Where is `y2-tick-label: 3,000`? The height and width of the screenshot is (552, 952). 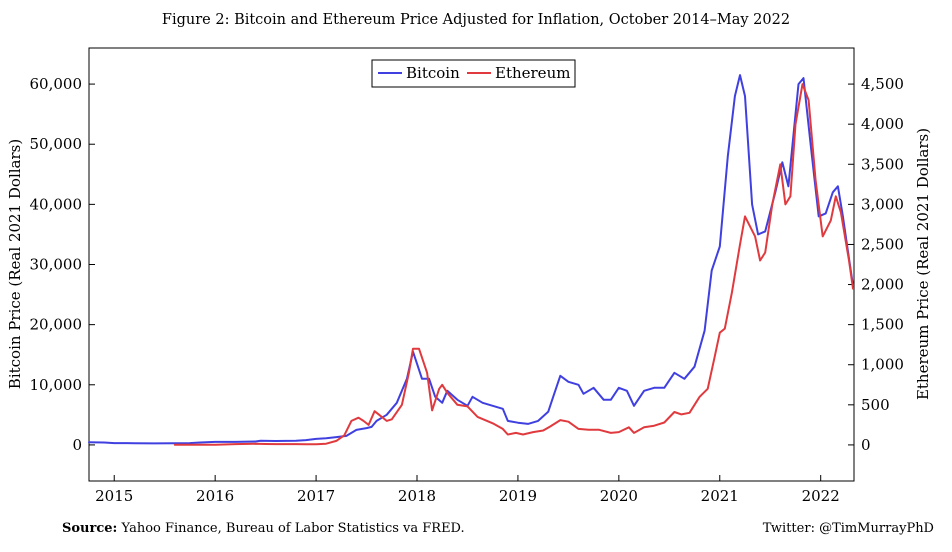 y2-tick-label: 3,000 is located at coordinates (882, 204).